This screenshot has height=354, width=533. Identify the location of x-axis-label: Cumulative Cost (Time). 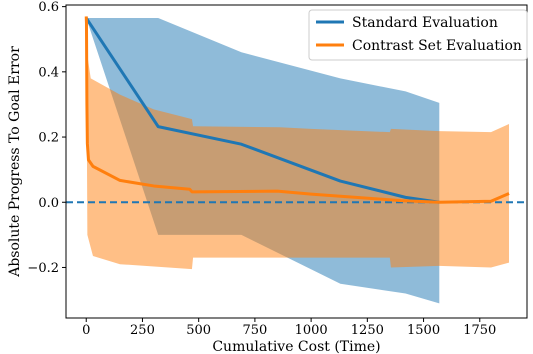
(296, 346).